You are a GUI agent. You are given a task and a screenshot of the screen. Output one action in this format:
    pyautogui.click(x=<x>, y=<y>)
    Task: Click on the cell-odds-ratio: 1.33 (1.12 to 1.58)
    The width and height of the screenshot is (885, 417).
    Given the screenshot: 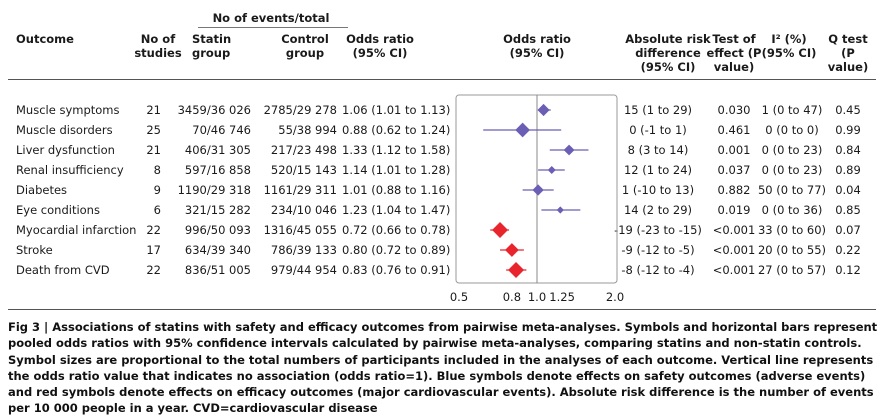 What is the action you would take?
    pyautogui.click(x=396, y=150)
    